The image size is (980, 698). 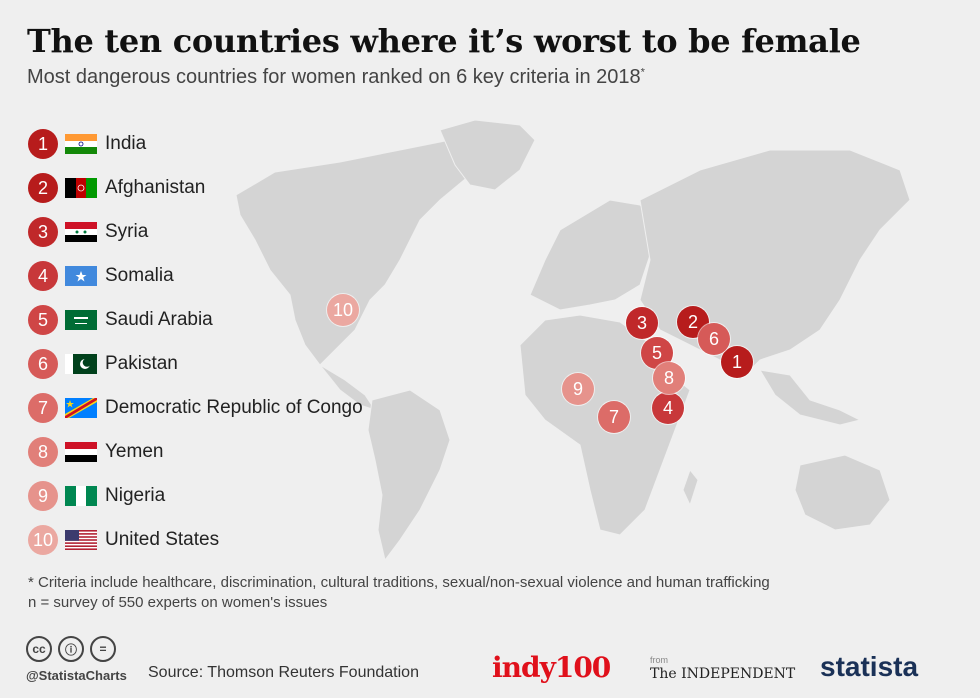 I want to click on saudi-arabia-flag-icon, so click(x=81, y=320).